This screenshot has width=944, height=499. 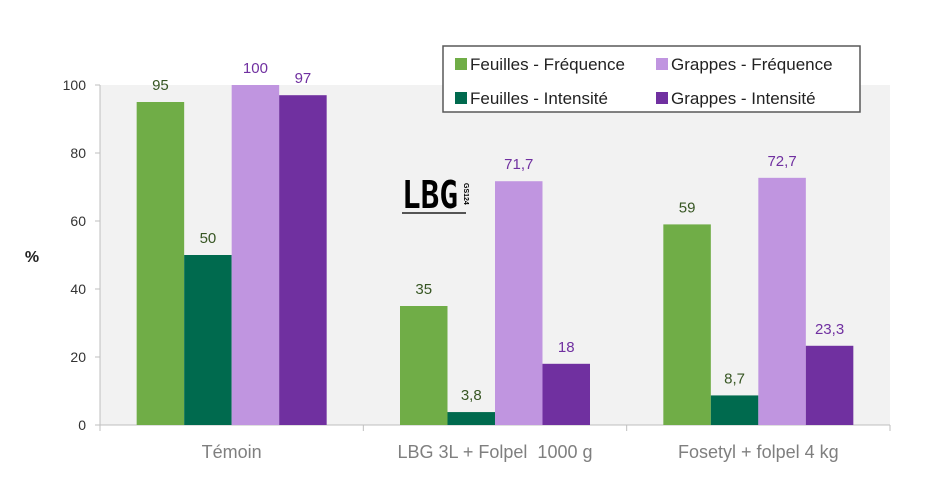 I want to click on logo-text: LBG, so click(x=430, y=195).